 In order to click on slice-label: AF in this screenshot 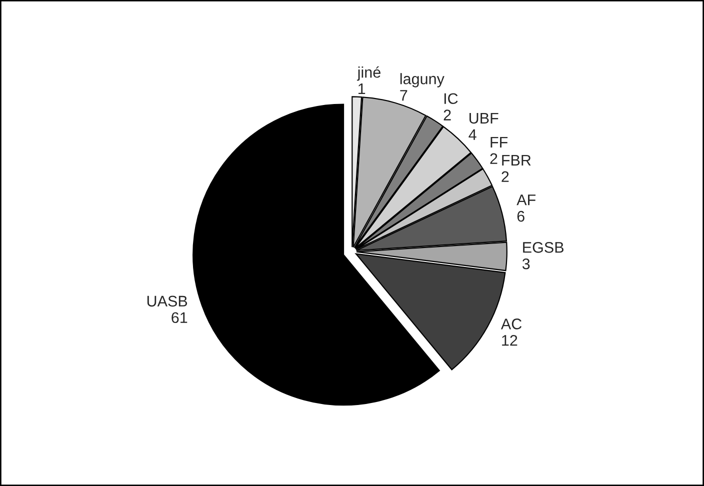, I will do `click(526, 200)`.